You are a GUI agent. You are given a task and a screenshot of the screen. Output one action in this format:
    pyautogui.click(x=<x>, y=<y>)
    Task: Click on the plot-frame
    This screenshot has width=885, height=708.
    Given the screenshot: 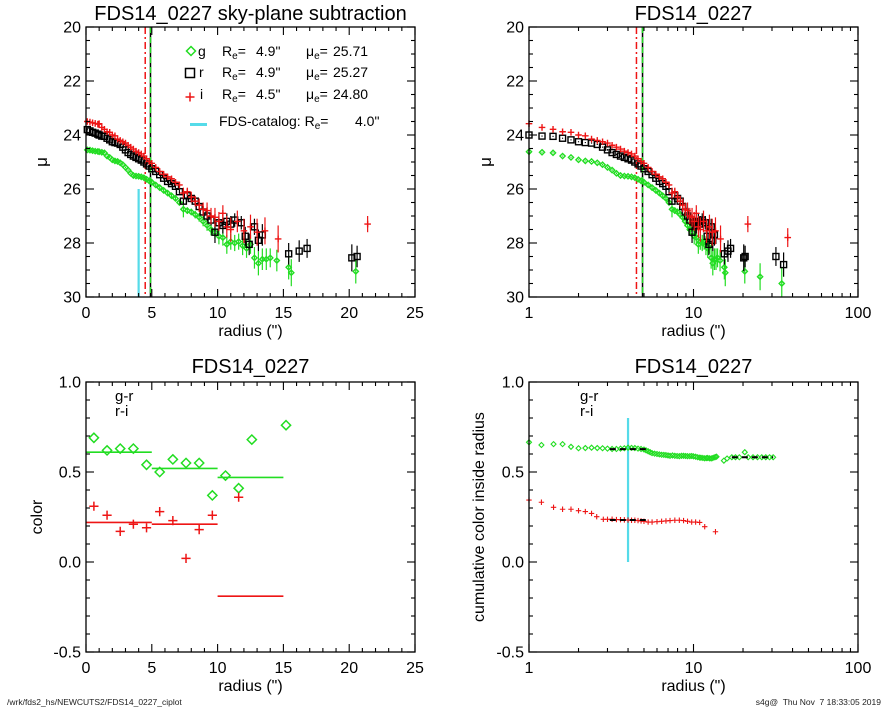 What is the action you would take?
    pyautogui.click(x=250, y=517)
    